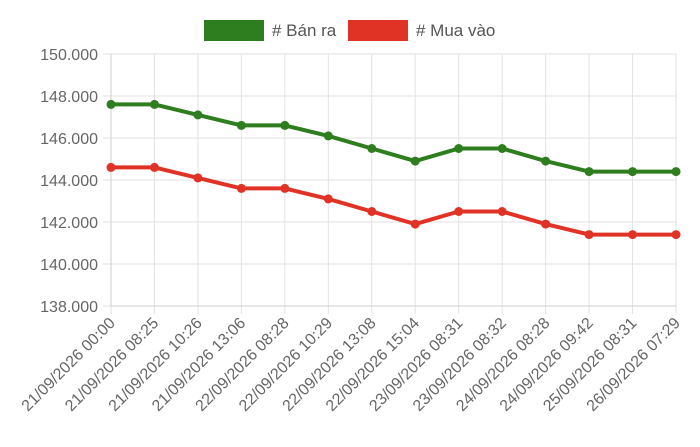  Describe the element at coordinates (304, 30) in the screenshot. I see `legend-label: # Bán ra` at that location.